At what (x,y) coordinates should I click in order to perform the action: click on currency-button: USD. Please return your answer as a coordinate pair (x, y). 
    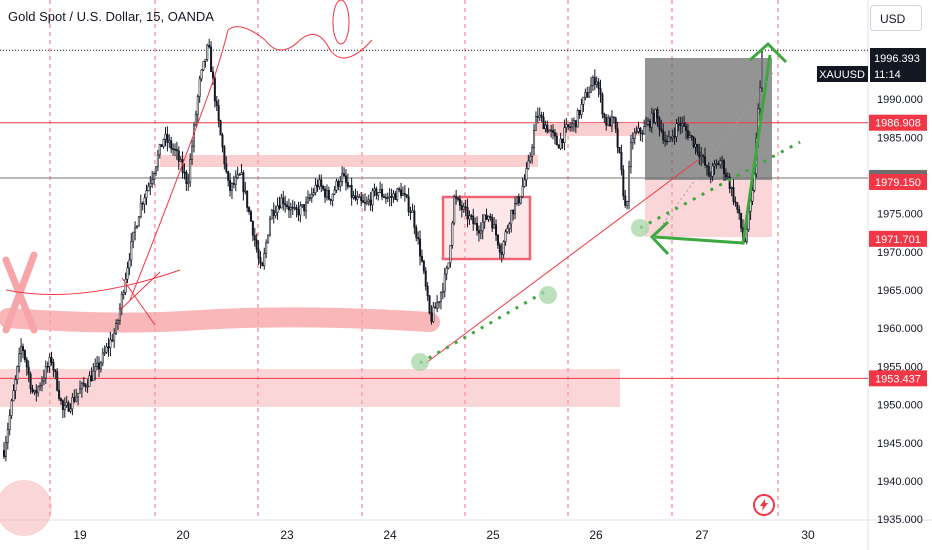
    Looking at the image, I should click on (896, 18).